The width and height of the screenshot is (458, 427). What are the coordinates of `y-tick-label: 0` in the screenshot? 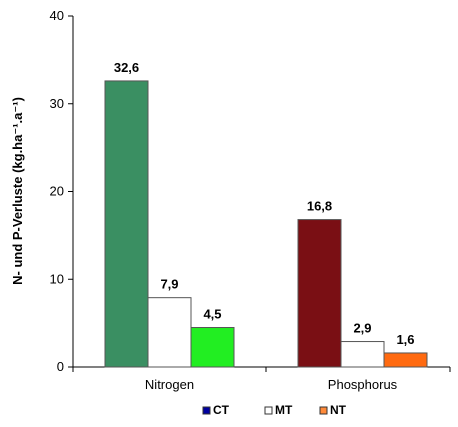 It's located at (60, 366).